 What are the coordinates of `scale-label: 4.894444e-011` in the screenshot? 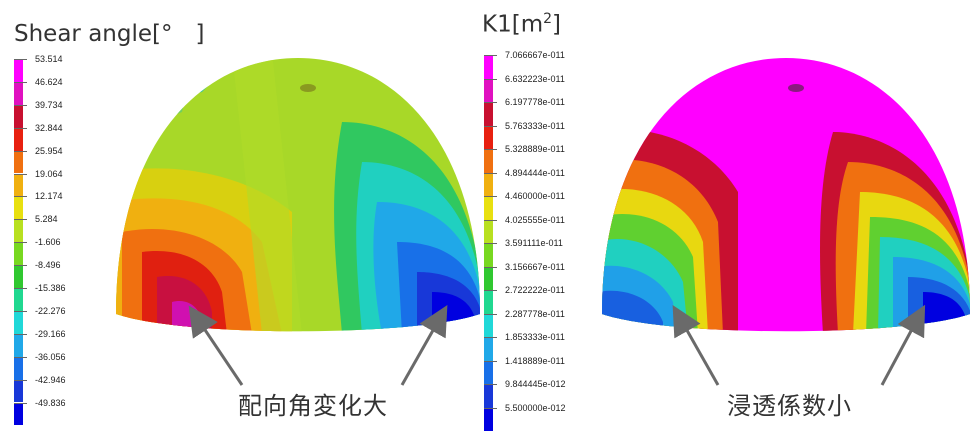 It's located at (535, 172).